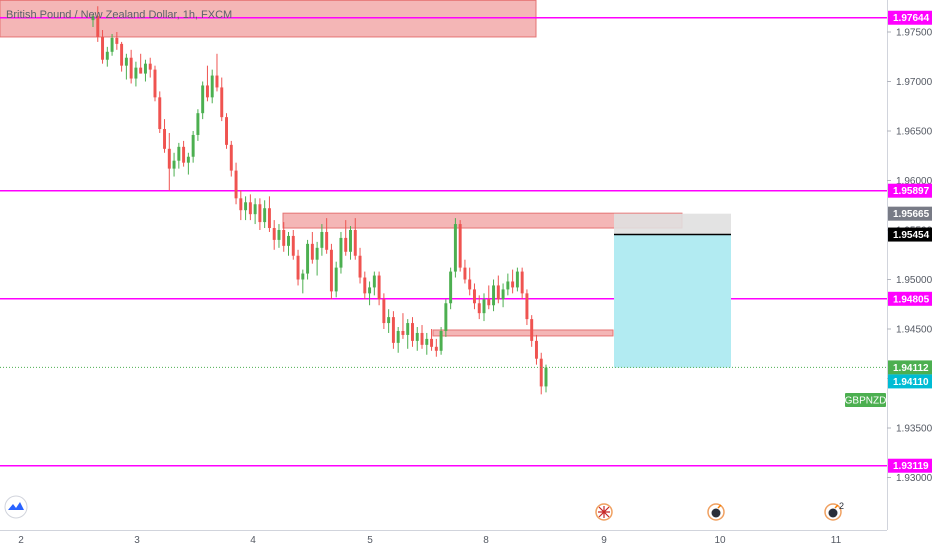 This screenshot has height=550, width=932. What do you see at coordinates (914, 478) in the screenshot?
I see `y-tick-label: 1.93000` at bounding box center [914, 478].